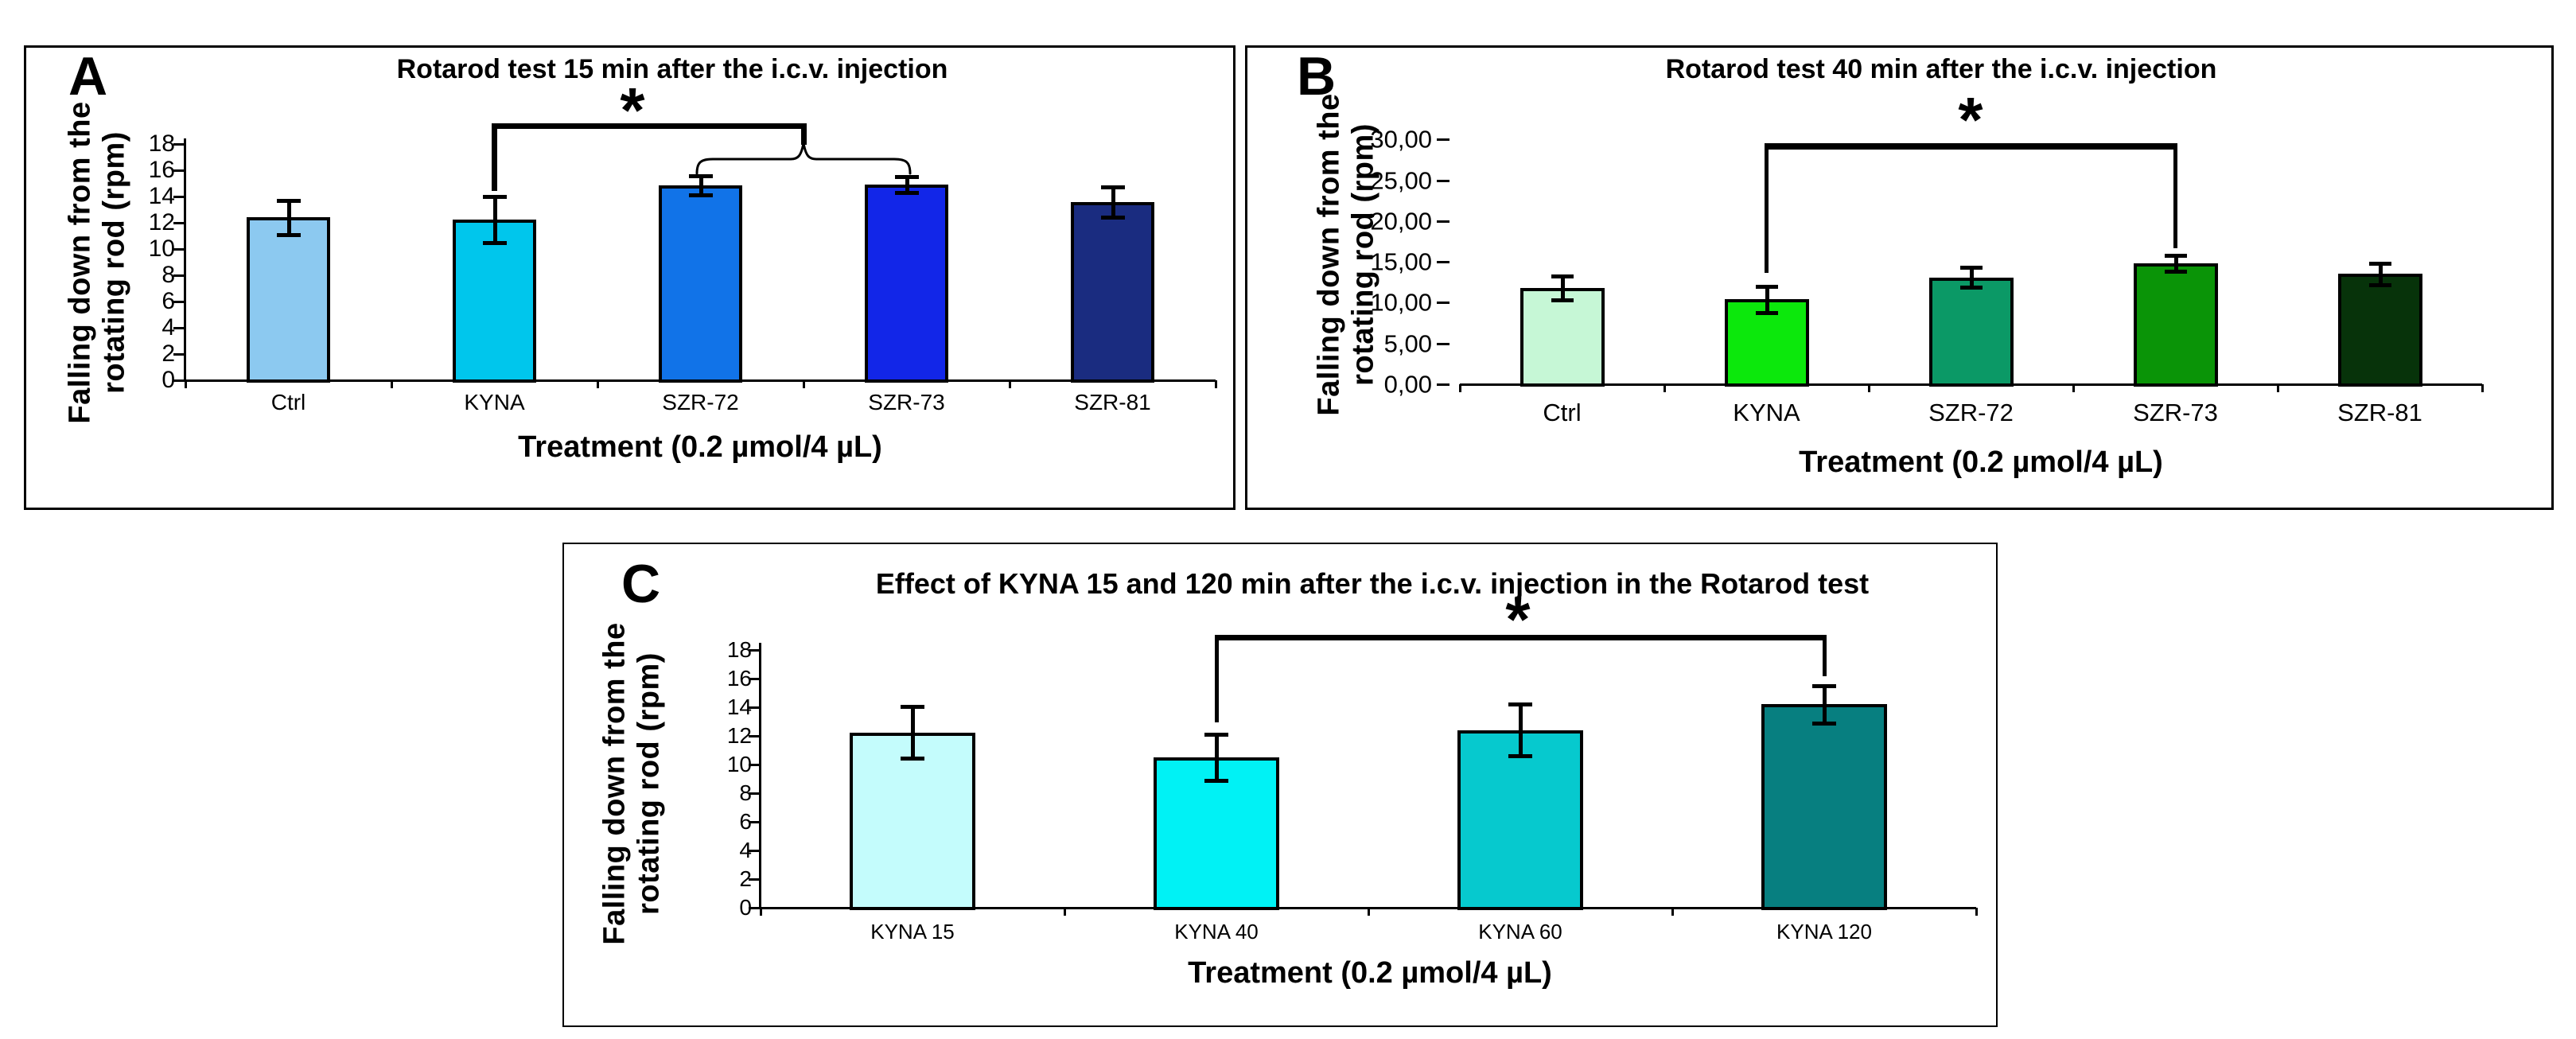 Image resolution: width=2576 pixels, height=1039 pixels. What do you see at coordinates (1401, 180) in the screenshot?
I see `y-tick-label: 25,00` at bounding box center [1401, 180].